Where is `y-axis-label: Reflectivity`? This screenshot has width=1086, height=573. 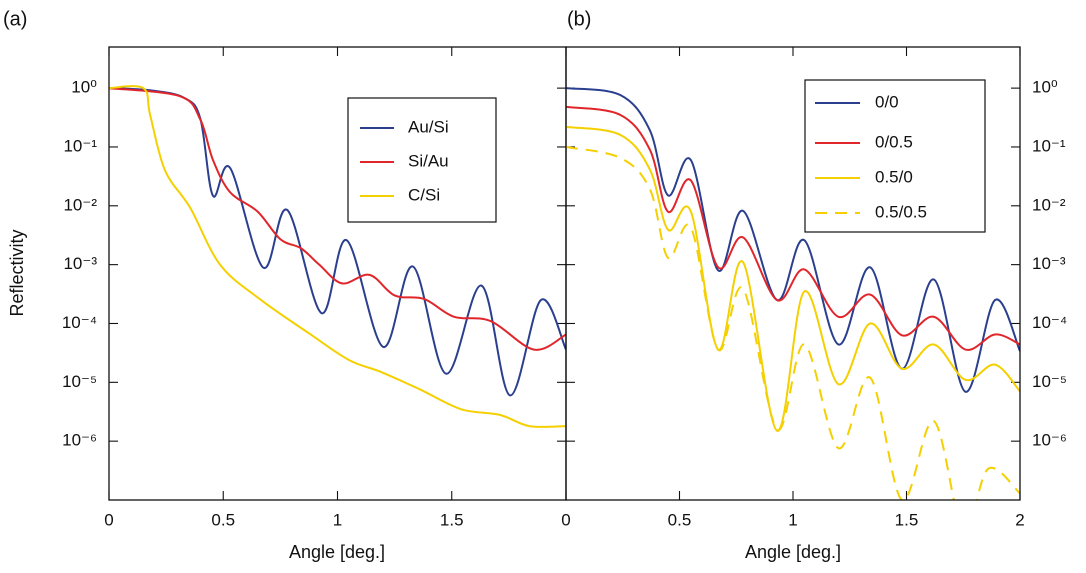 y-axis-label: Reflectivity is located at coordinates (17, 272).